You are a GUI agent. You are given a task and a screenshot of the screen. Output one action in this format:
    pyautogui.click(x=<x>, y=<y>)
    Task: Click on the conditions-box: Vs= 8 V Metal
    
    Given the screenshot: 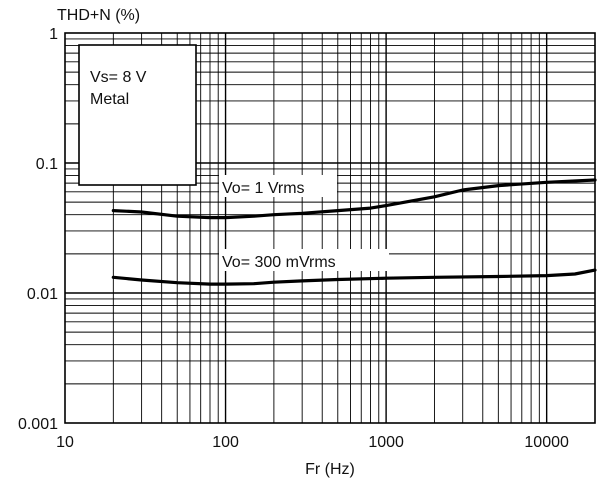 What is the action you would take?
    pyautogui.click(x=137, y=115)
    